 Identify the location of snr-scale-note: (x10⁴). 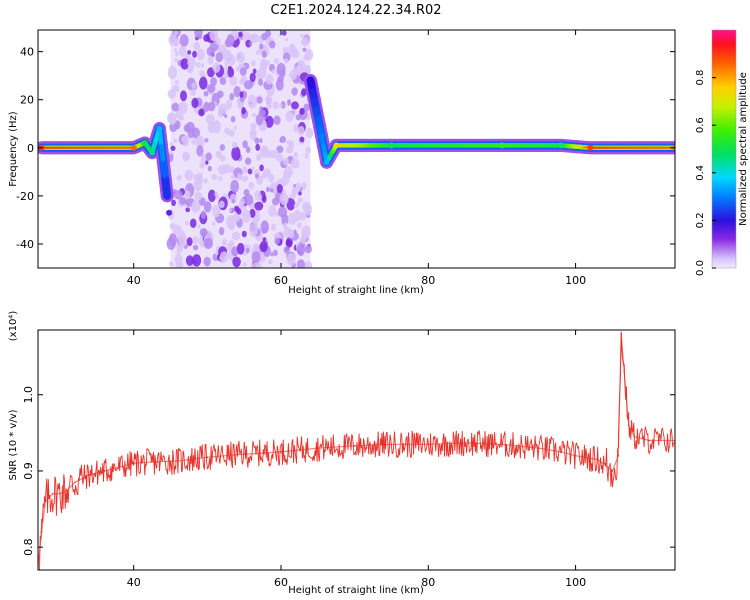
(13, 326).